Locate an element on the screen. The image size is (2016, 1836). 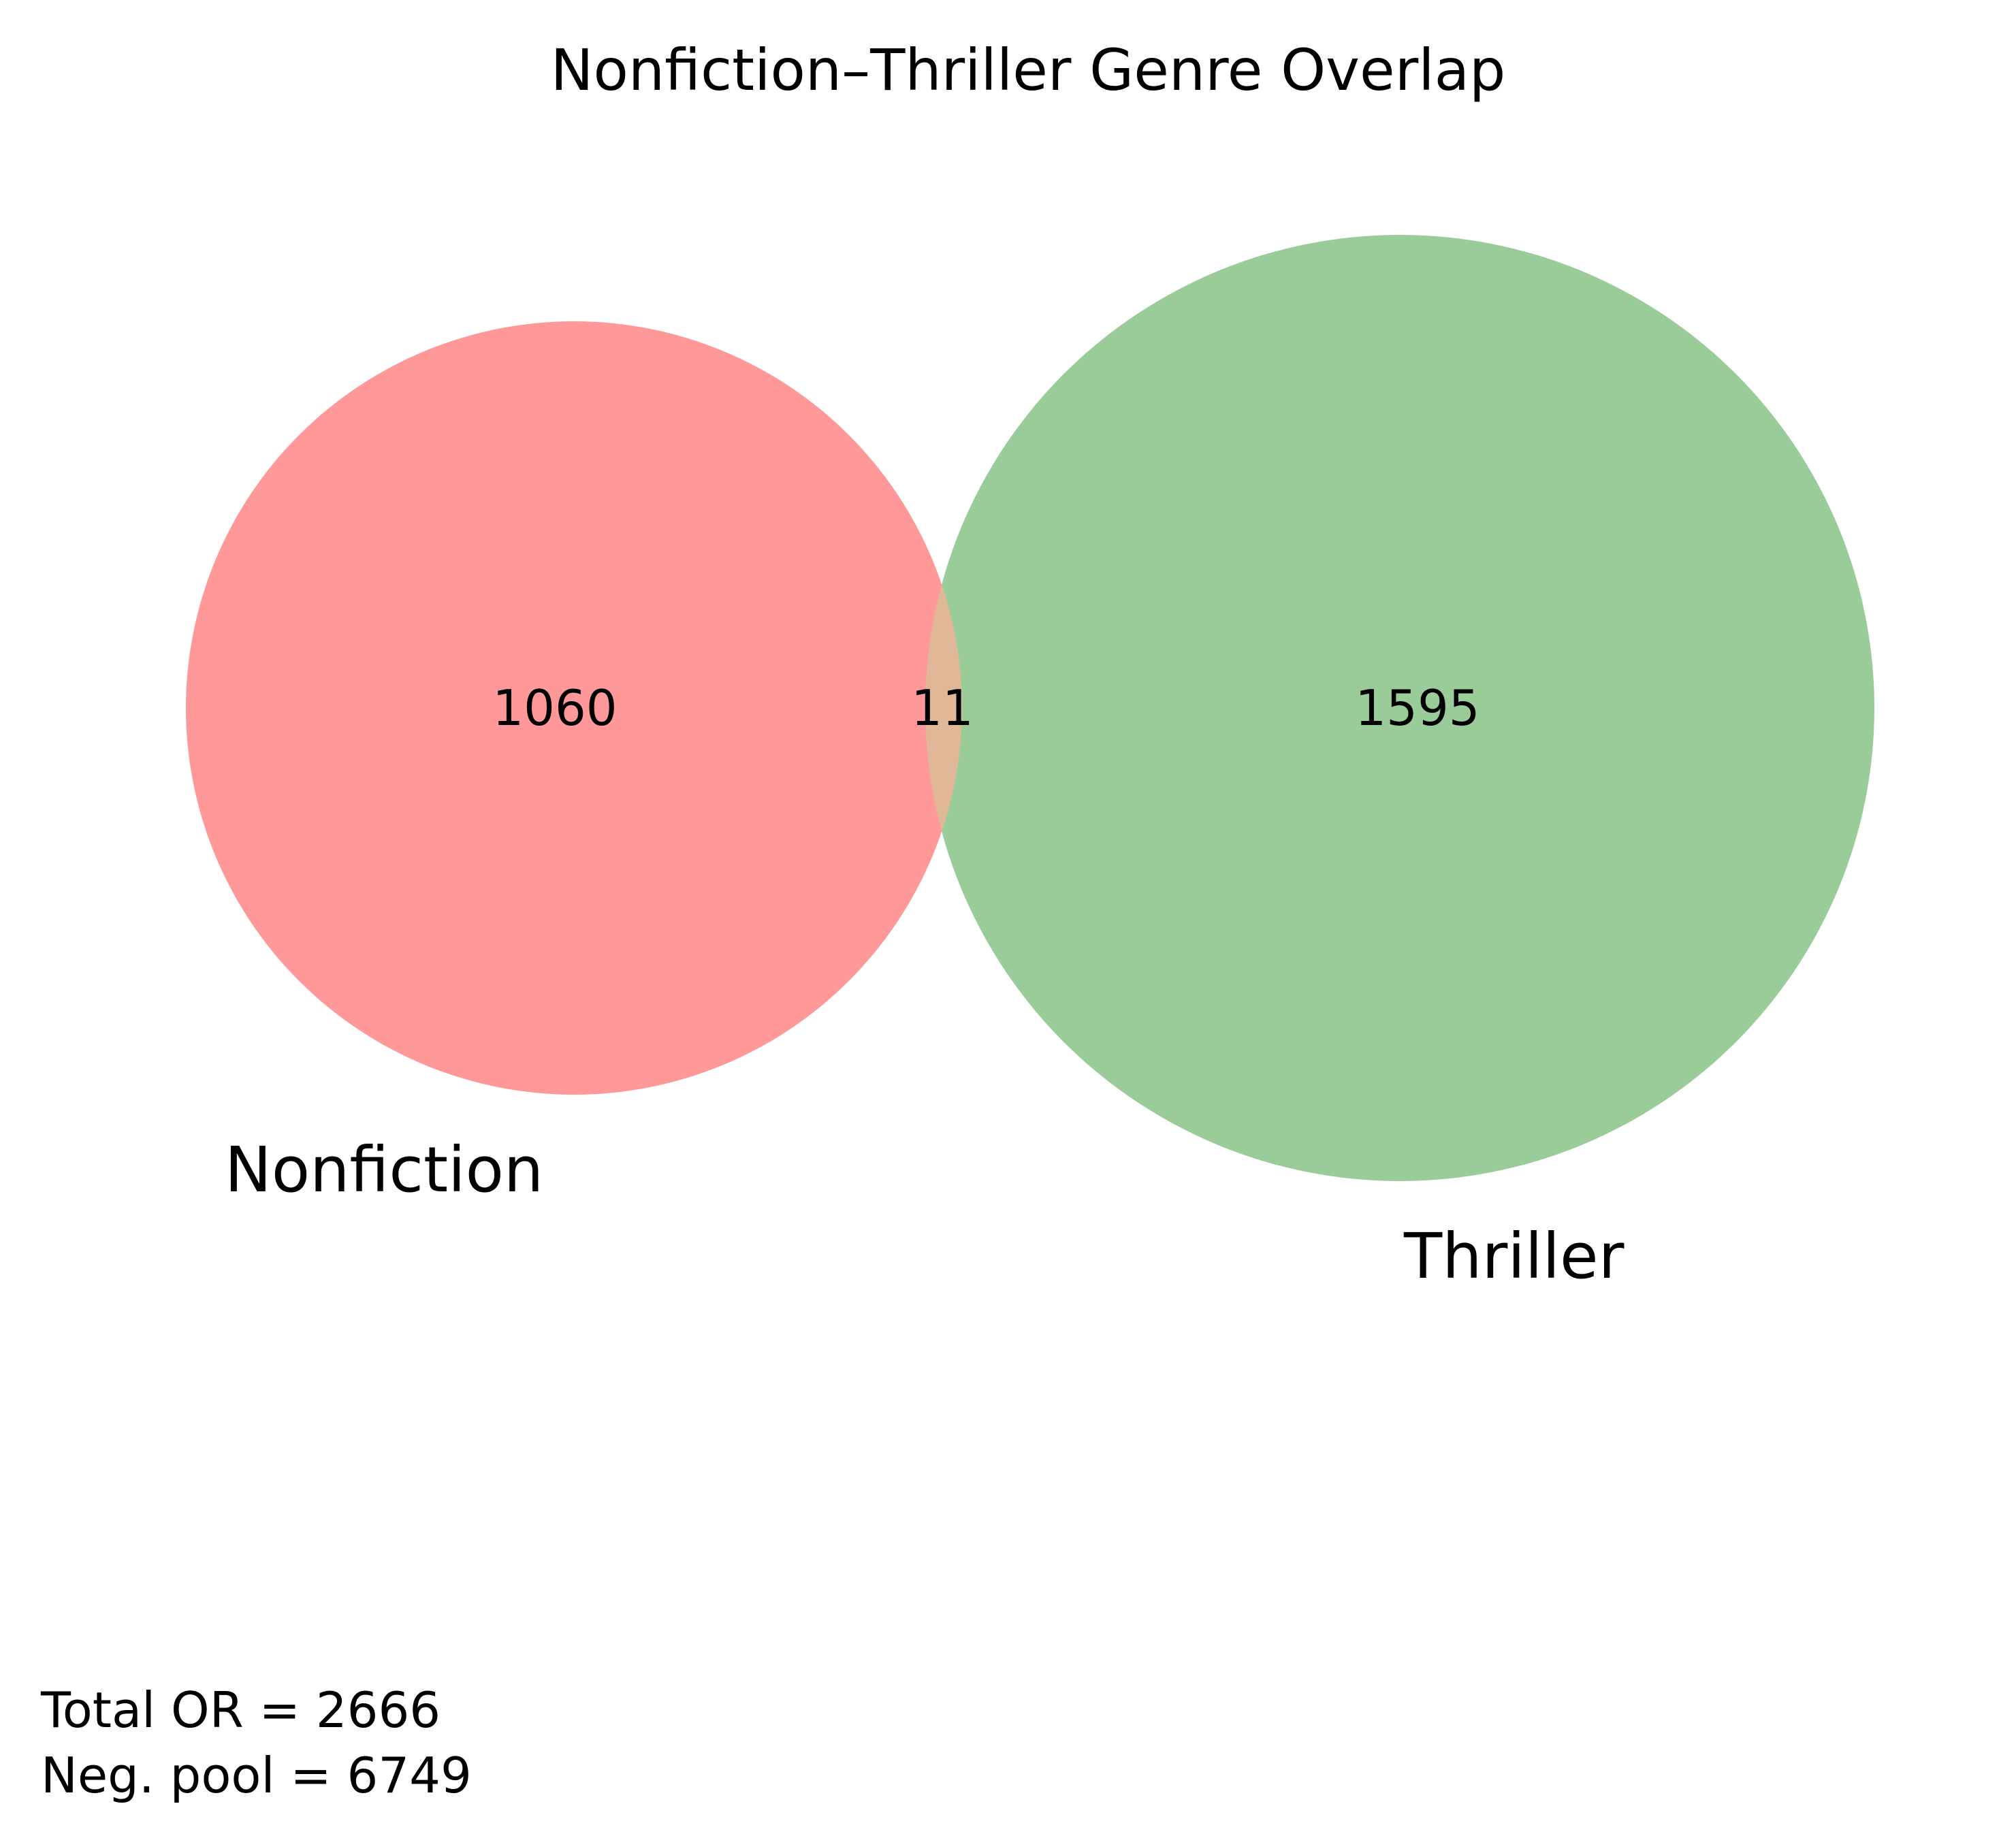
count-nonfiction-only: 1060 is located at coordinates (554, 708).